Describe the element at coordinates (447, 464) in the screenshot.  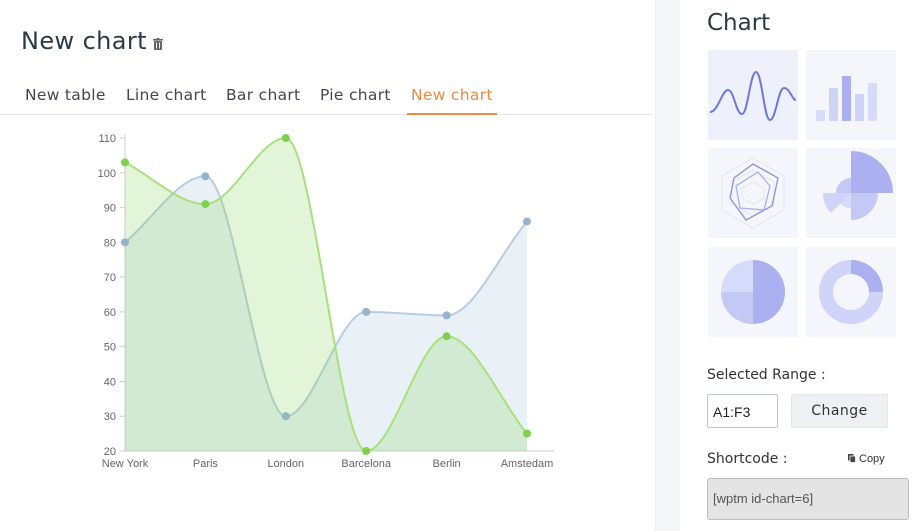
I see `x-tick-label: Berlin` at that location.